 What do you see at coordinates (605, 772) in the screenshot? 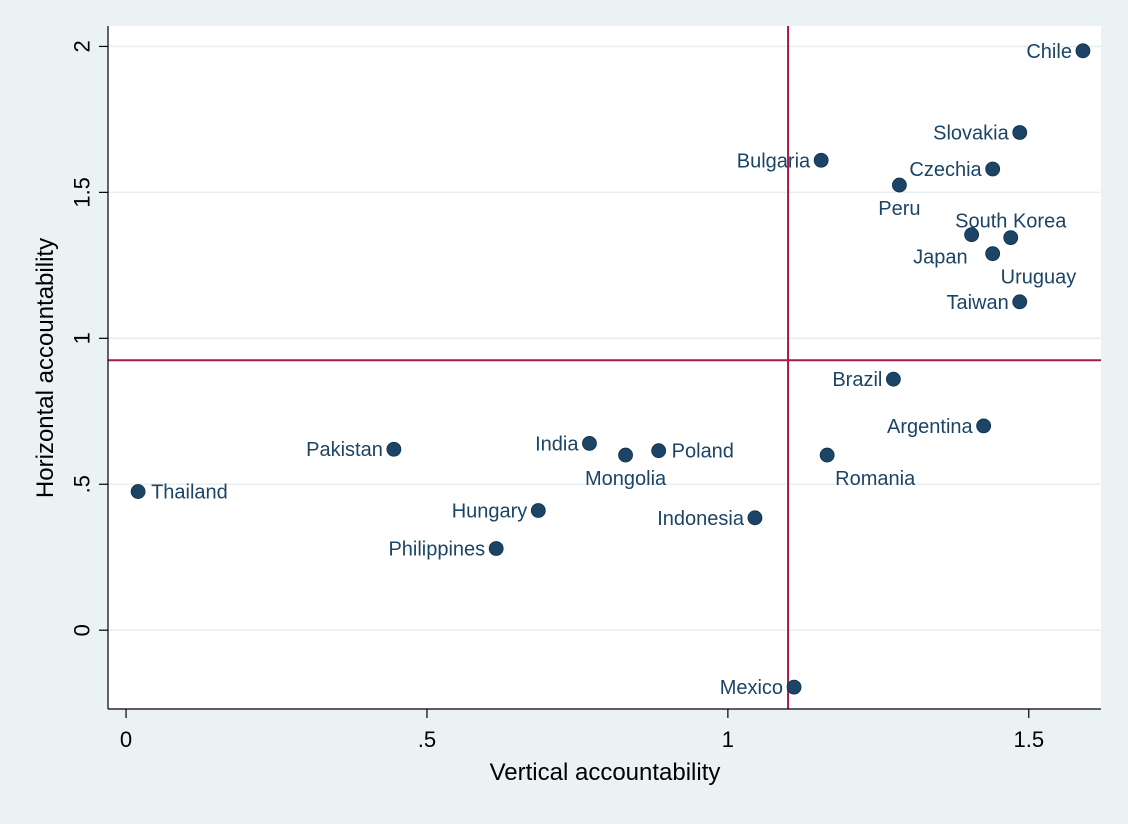
I see `x-axis-label: Vertical accountability` at bounding box center [605, 772].